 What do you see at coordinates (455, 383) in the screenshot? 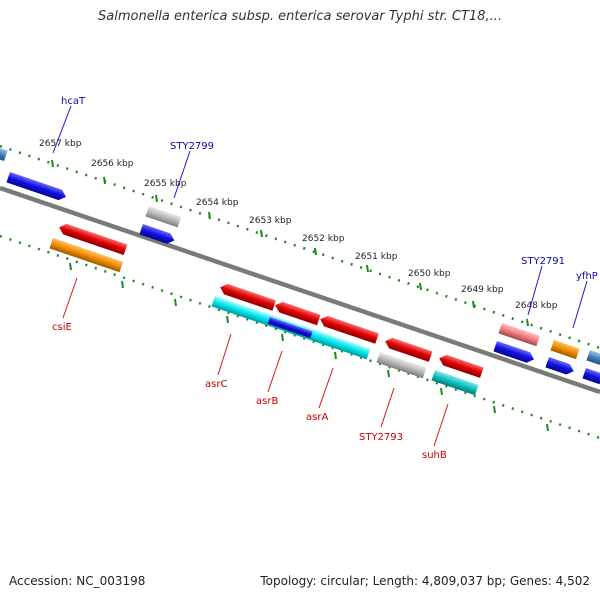
I see `gene-feature-suhB` at bounding box center [455, 383].